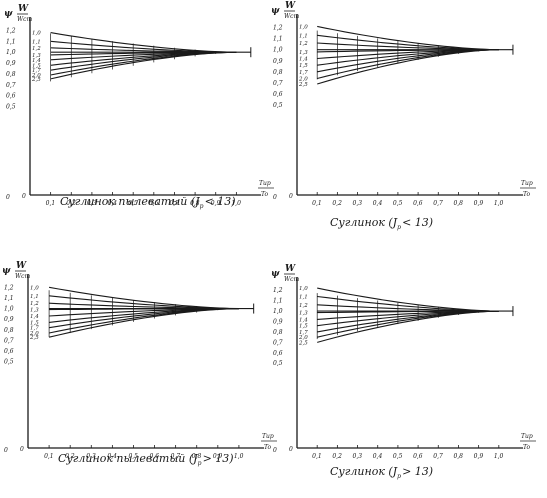 This screenshot has width=547, height=498. I want to click on x-tick-label: 0,9, so click(479, 203).